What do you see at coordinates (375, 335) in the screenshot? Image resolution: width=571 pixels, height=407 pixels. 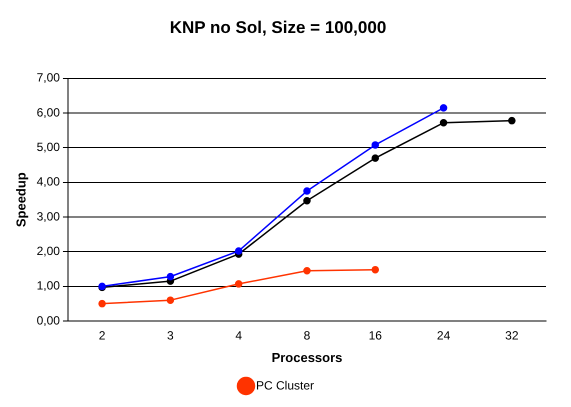 I see `x-tick-label: 16` at bounding box center [375, 335].